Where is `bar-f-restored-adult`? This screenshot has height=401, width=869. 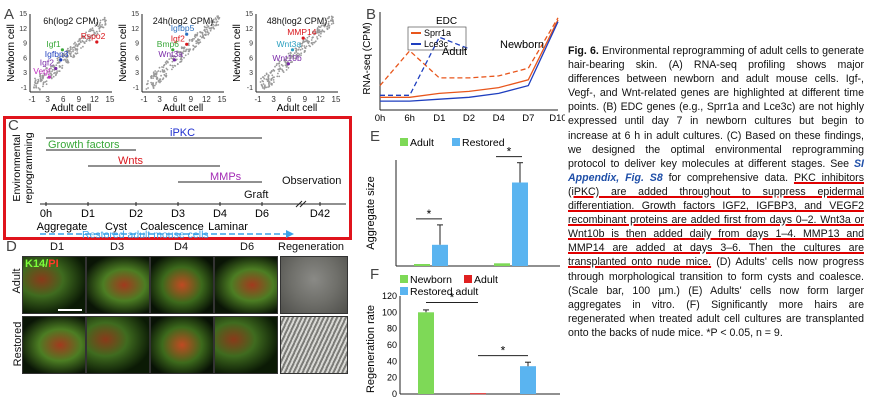
bar-f-restored-adult is located at coordinates (528, 380).